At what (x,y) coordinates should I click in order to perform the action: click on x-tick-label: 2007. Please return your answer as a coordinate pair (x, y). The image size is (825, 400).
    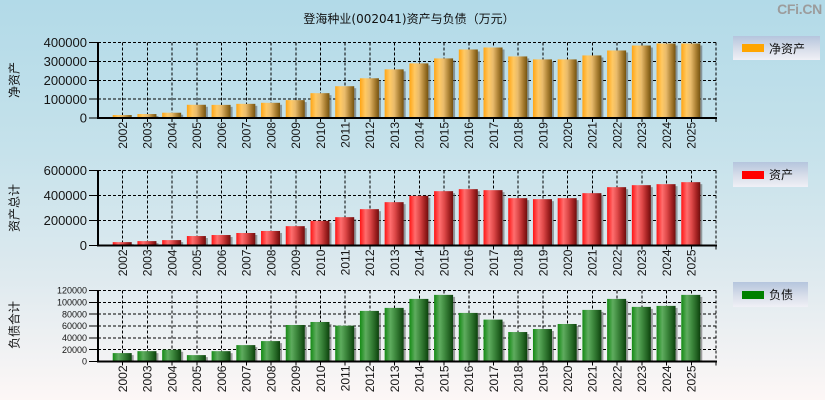
    Looking at the image, I should click on (247, 262).